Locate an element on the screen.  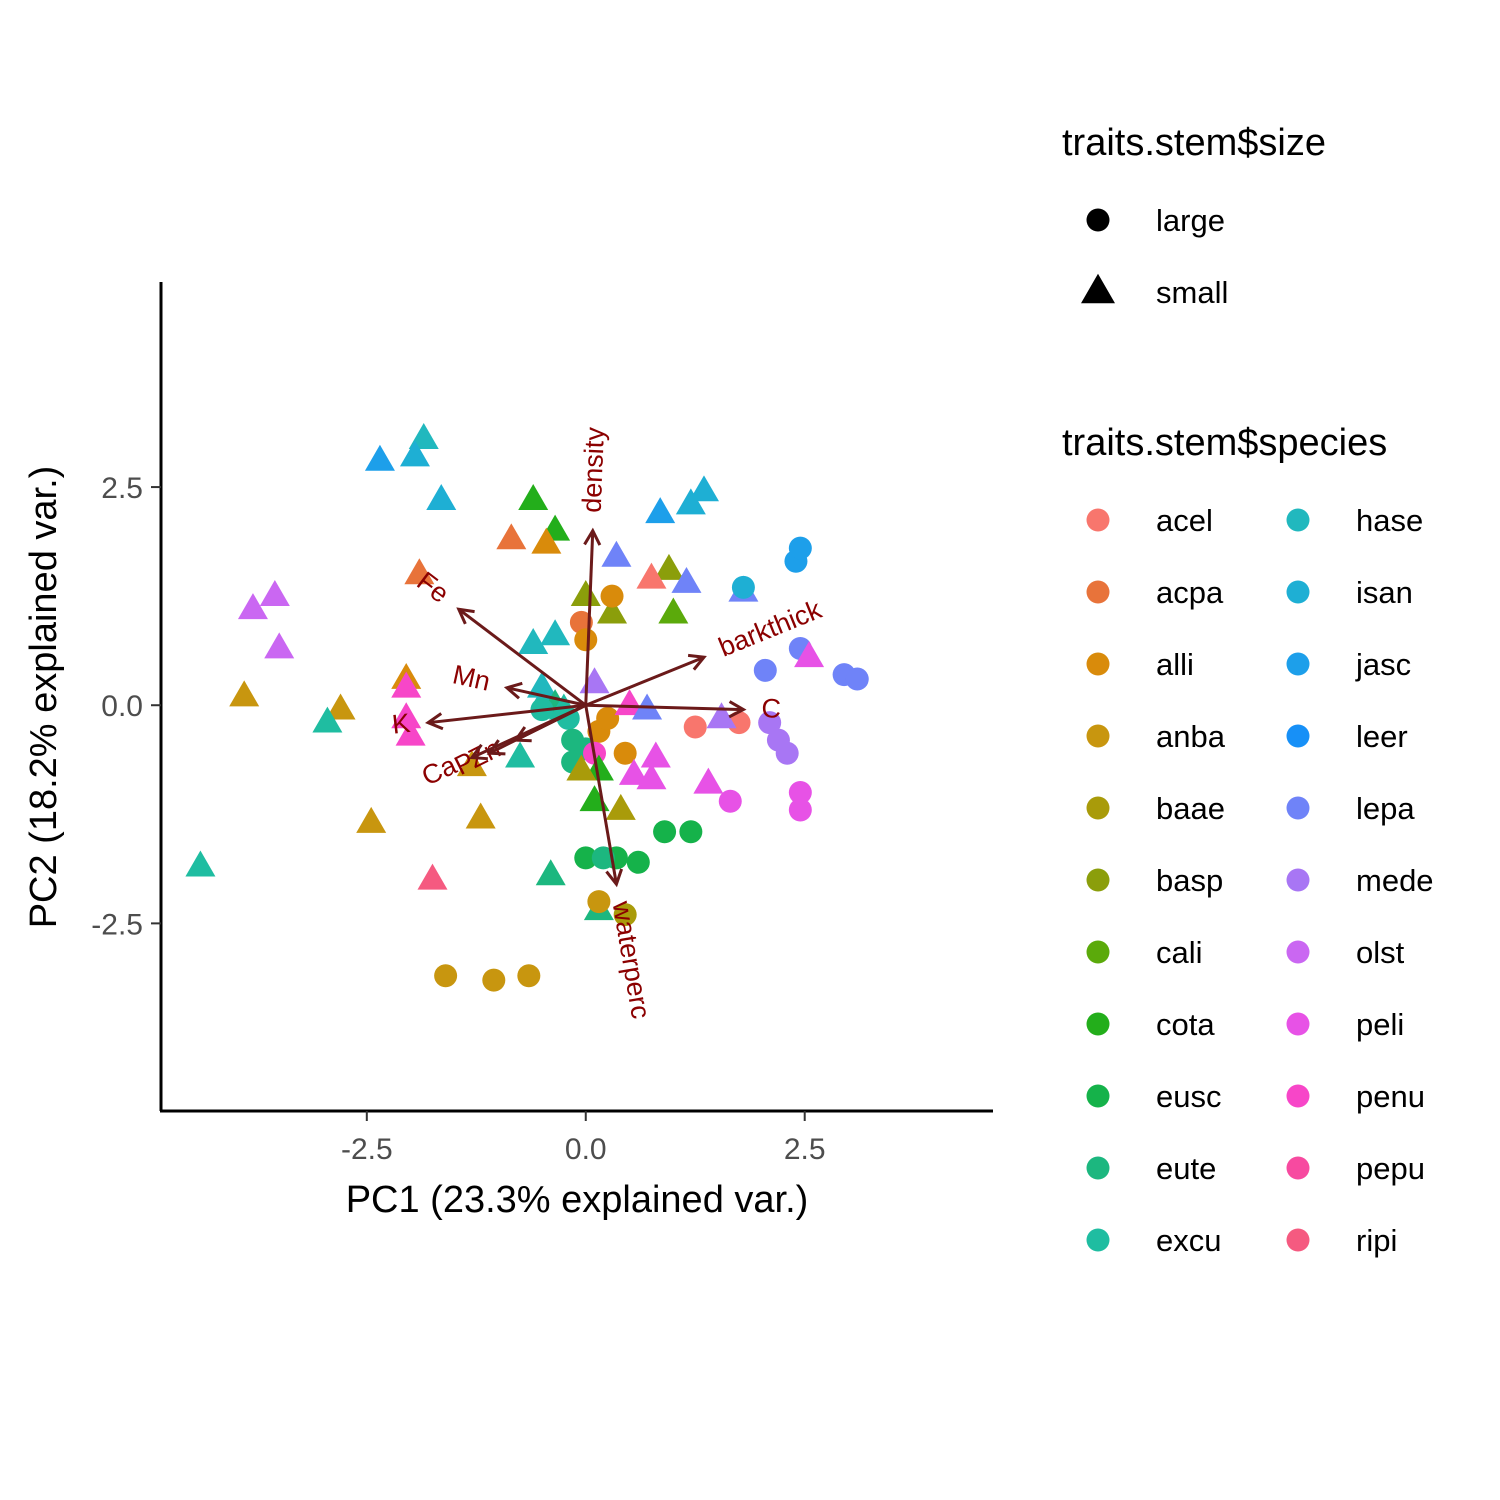
y-tick-label: 0.0 is located at coordinates (122, 706).